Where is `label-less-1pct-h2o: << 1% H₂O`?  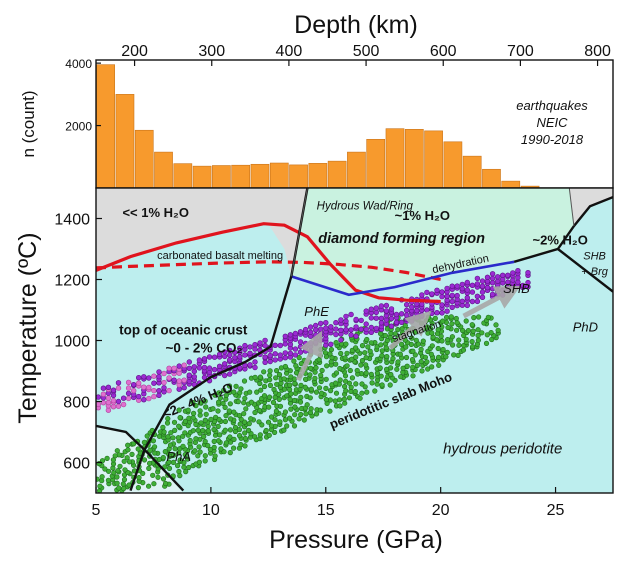 label-less-1pct-h2o: << 1% H₂O is located at coordinates (155, 212).